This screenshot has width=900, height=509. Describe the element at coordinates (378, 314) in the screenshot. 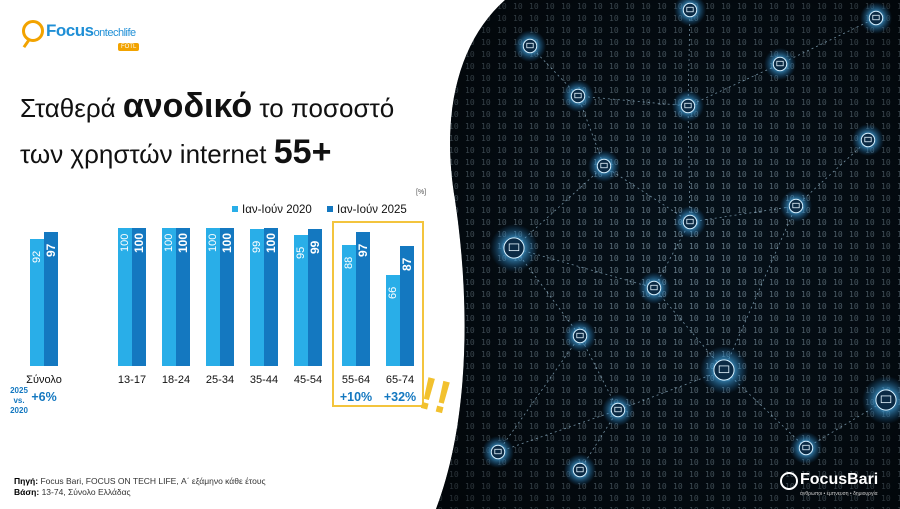

I see `highlight-box` at that location.